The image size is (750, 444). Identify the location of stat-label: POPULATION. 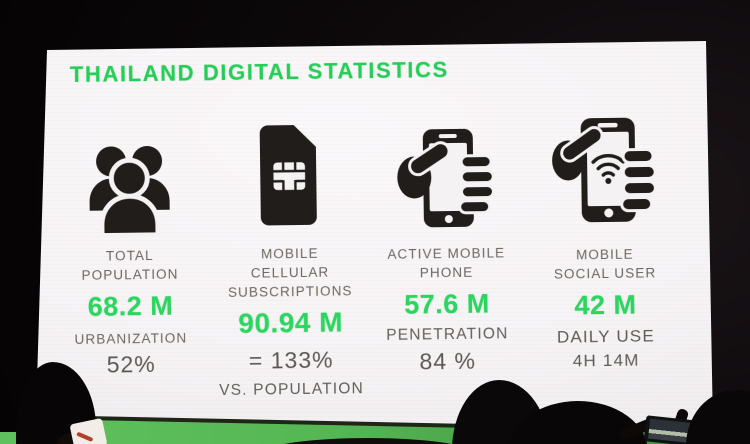
(130, 274).